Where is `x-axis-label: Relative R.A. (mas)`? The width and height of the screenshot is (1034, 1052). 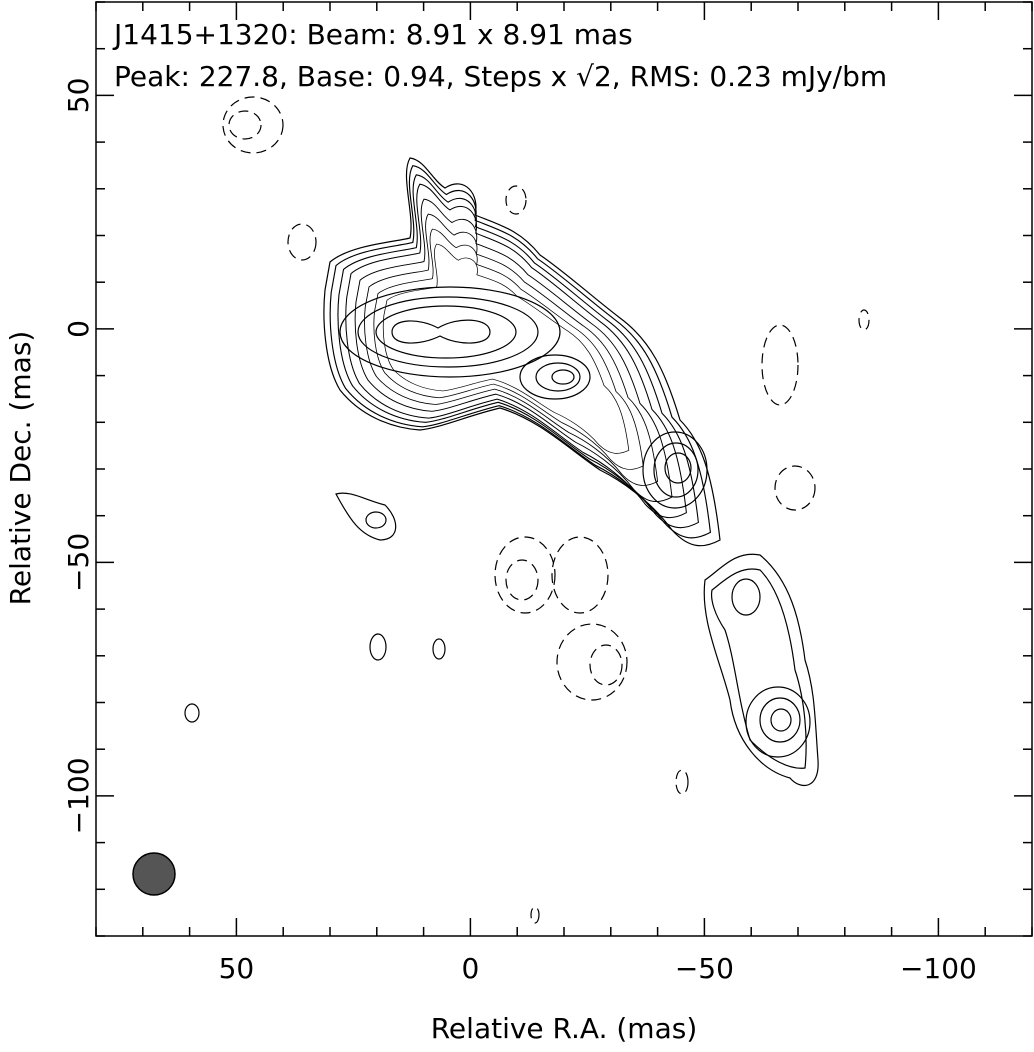 x-axis-label: Relative R.A. (mas) is located at coordinates (564, 1028).